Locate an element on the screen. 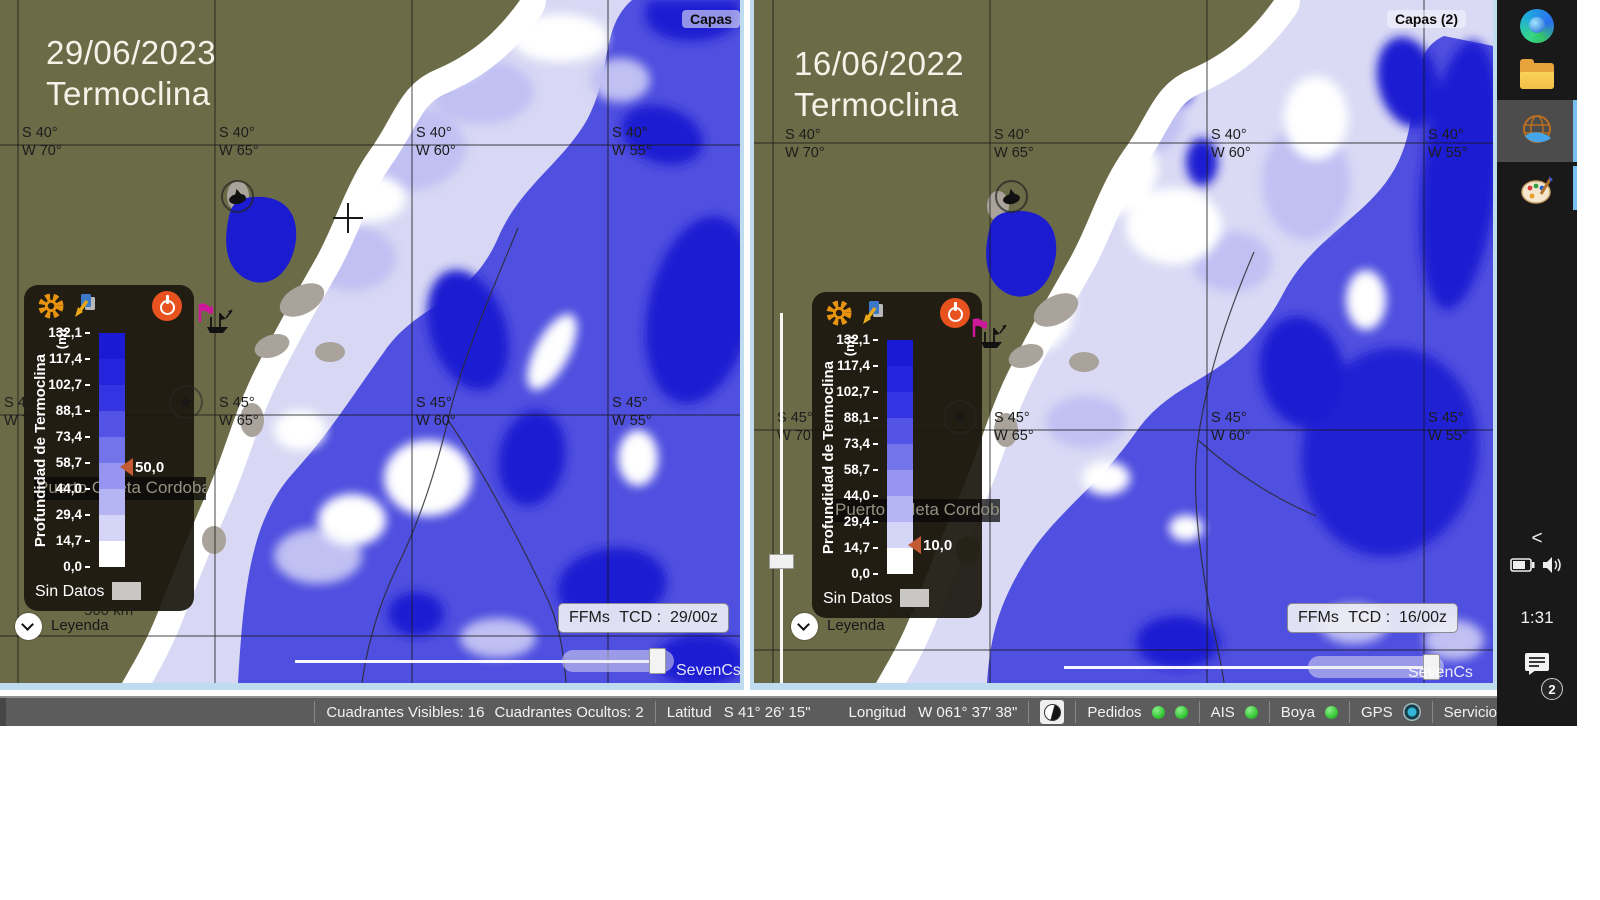 This screenshot has width=1600, height=900. gps-status-icon is located at coordinates (1411, 712).